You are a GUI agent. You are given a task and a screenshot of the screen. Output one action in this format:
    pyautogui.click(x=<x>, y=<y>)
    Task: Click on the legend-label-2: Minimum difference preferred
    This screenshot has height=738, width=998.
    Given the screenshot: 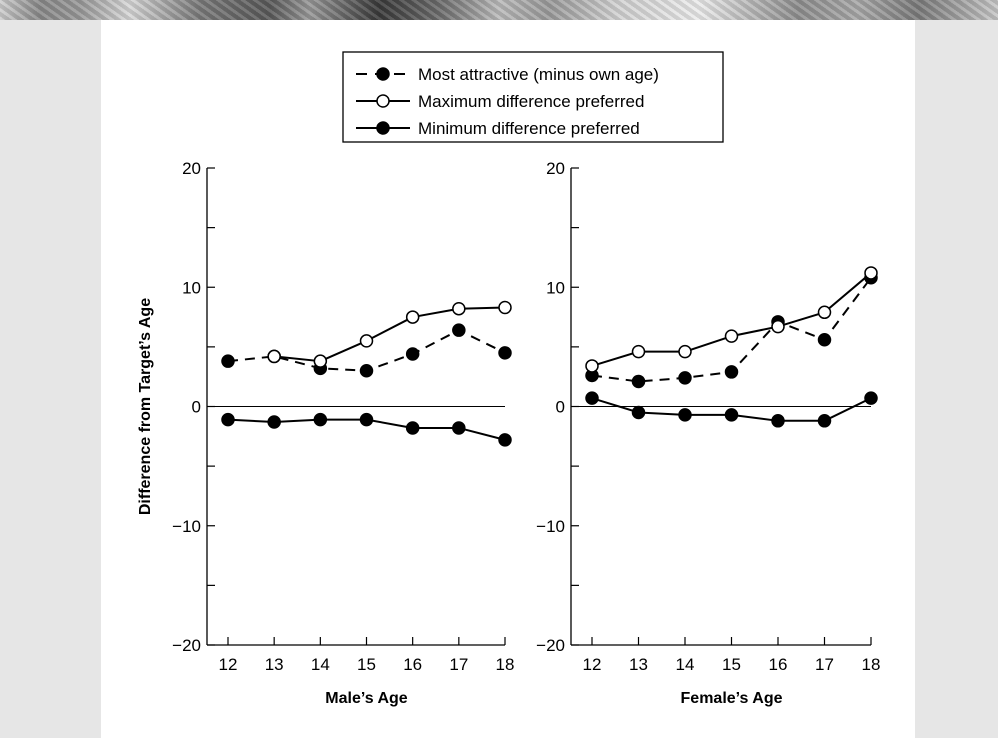 What is the action you would take?
    pyautogui.click(x=529, y=128)
    